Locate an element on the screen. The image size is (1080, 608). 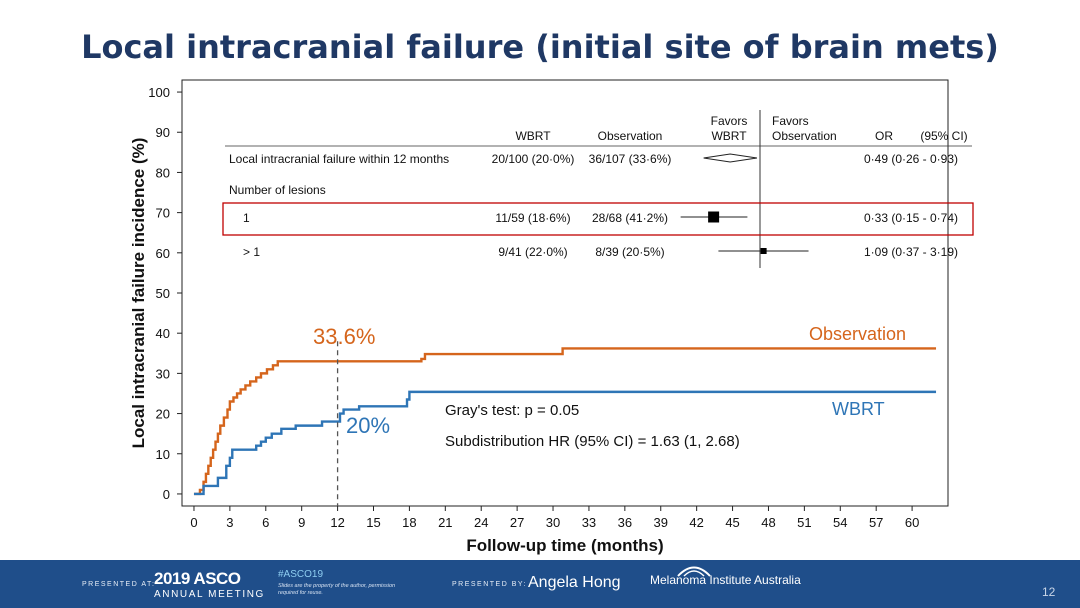
x-tick-label: 21 is located at coordinates (445, 522).